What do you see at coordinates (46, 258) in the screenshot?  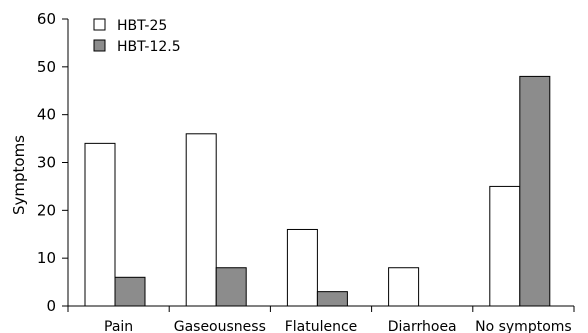 I see `y-tick-label: 10` at bounding box center [46, 258].